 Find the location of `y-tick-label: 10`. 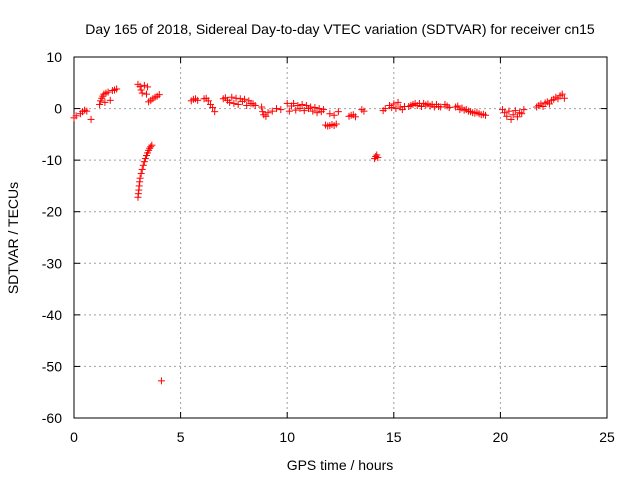

y-tick-label: 10 is located at coordinates (54, 57).